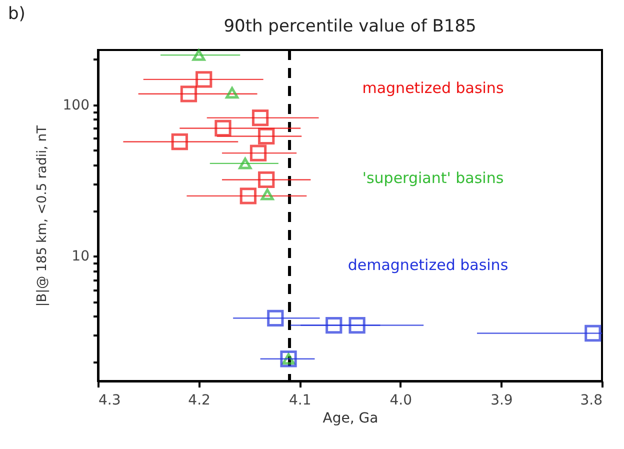 The image size is (624, 449). What do you see at coordinates (350, 26) in the screenshot?
I see `chart-title: 90th percentile value of B185` at bounding box center [350, 26].